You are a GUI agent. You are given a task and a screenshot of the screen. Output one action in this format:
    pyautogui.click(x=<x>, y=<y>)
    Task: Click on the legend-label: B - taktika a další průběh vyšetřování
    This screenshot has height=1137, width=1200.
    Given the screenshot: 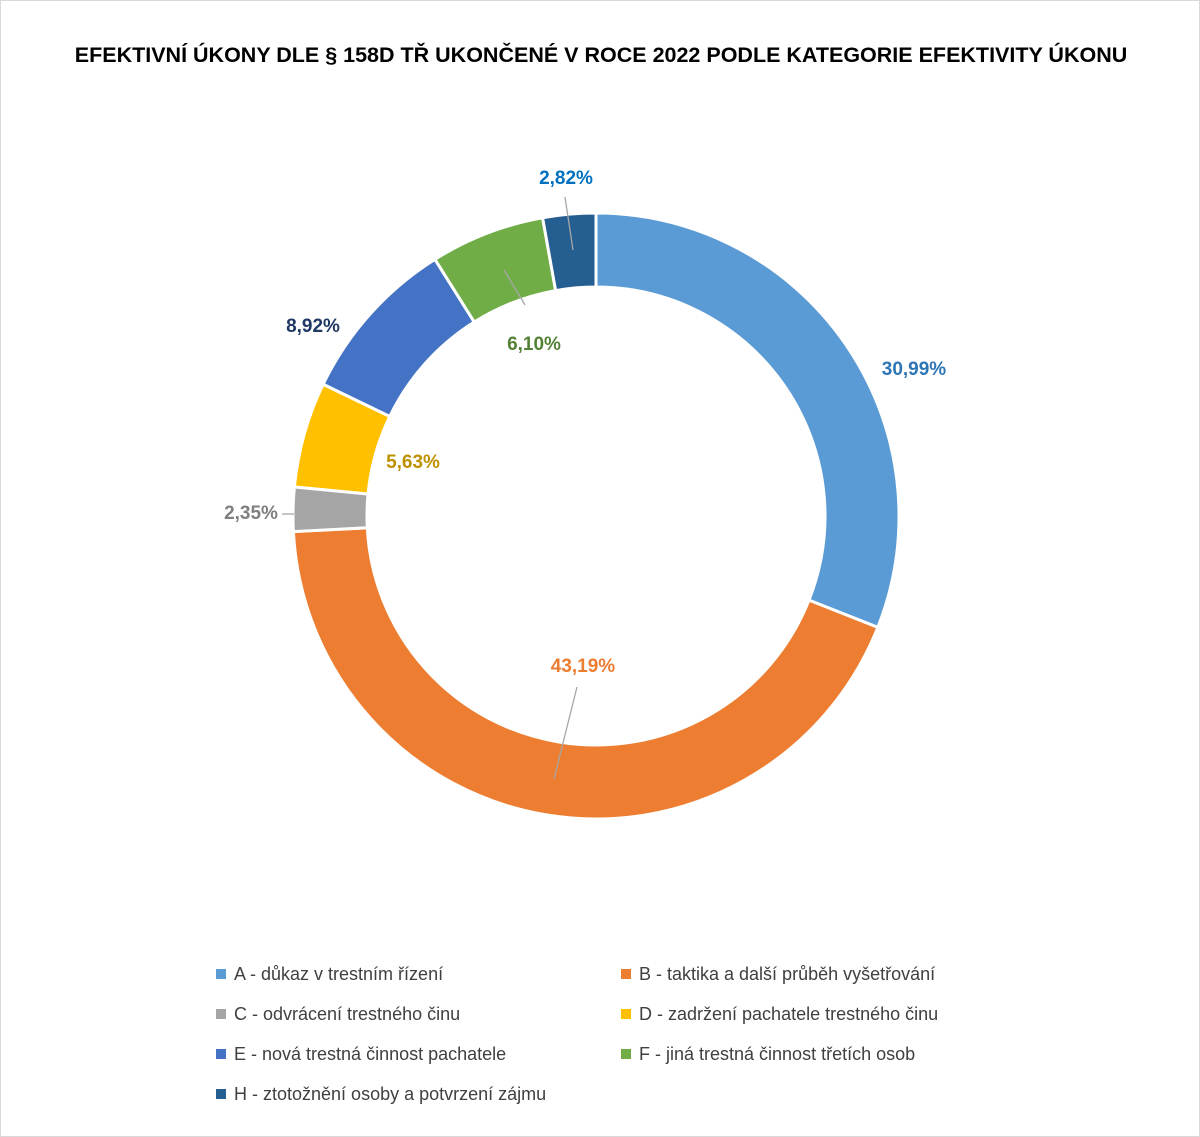 What is the action you would take?
    pyautogui.click(x=787, y=974)
    